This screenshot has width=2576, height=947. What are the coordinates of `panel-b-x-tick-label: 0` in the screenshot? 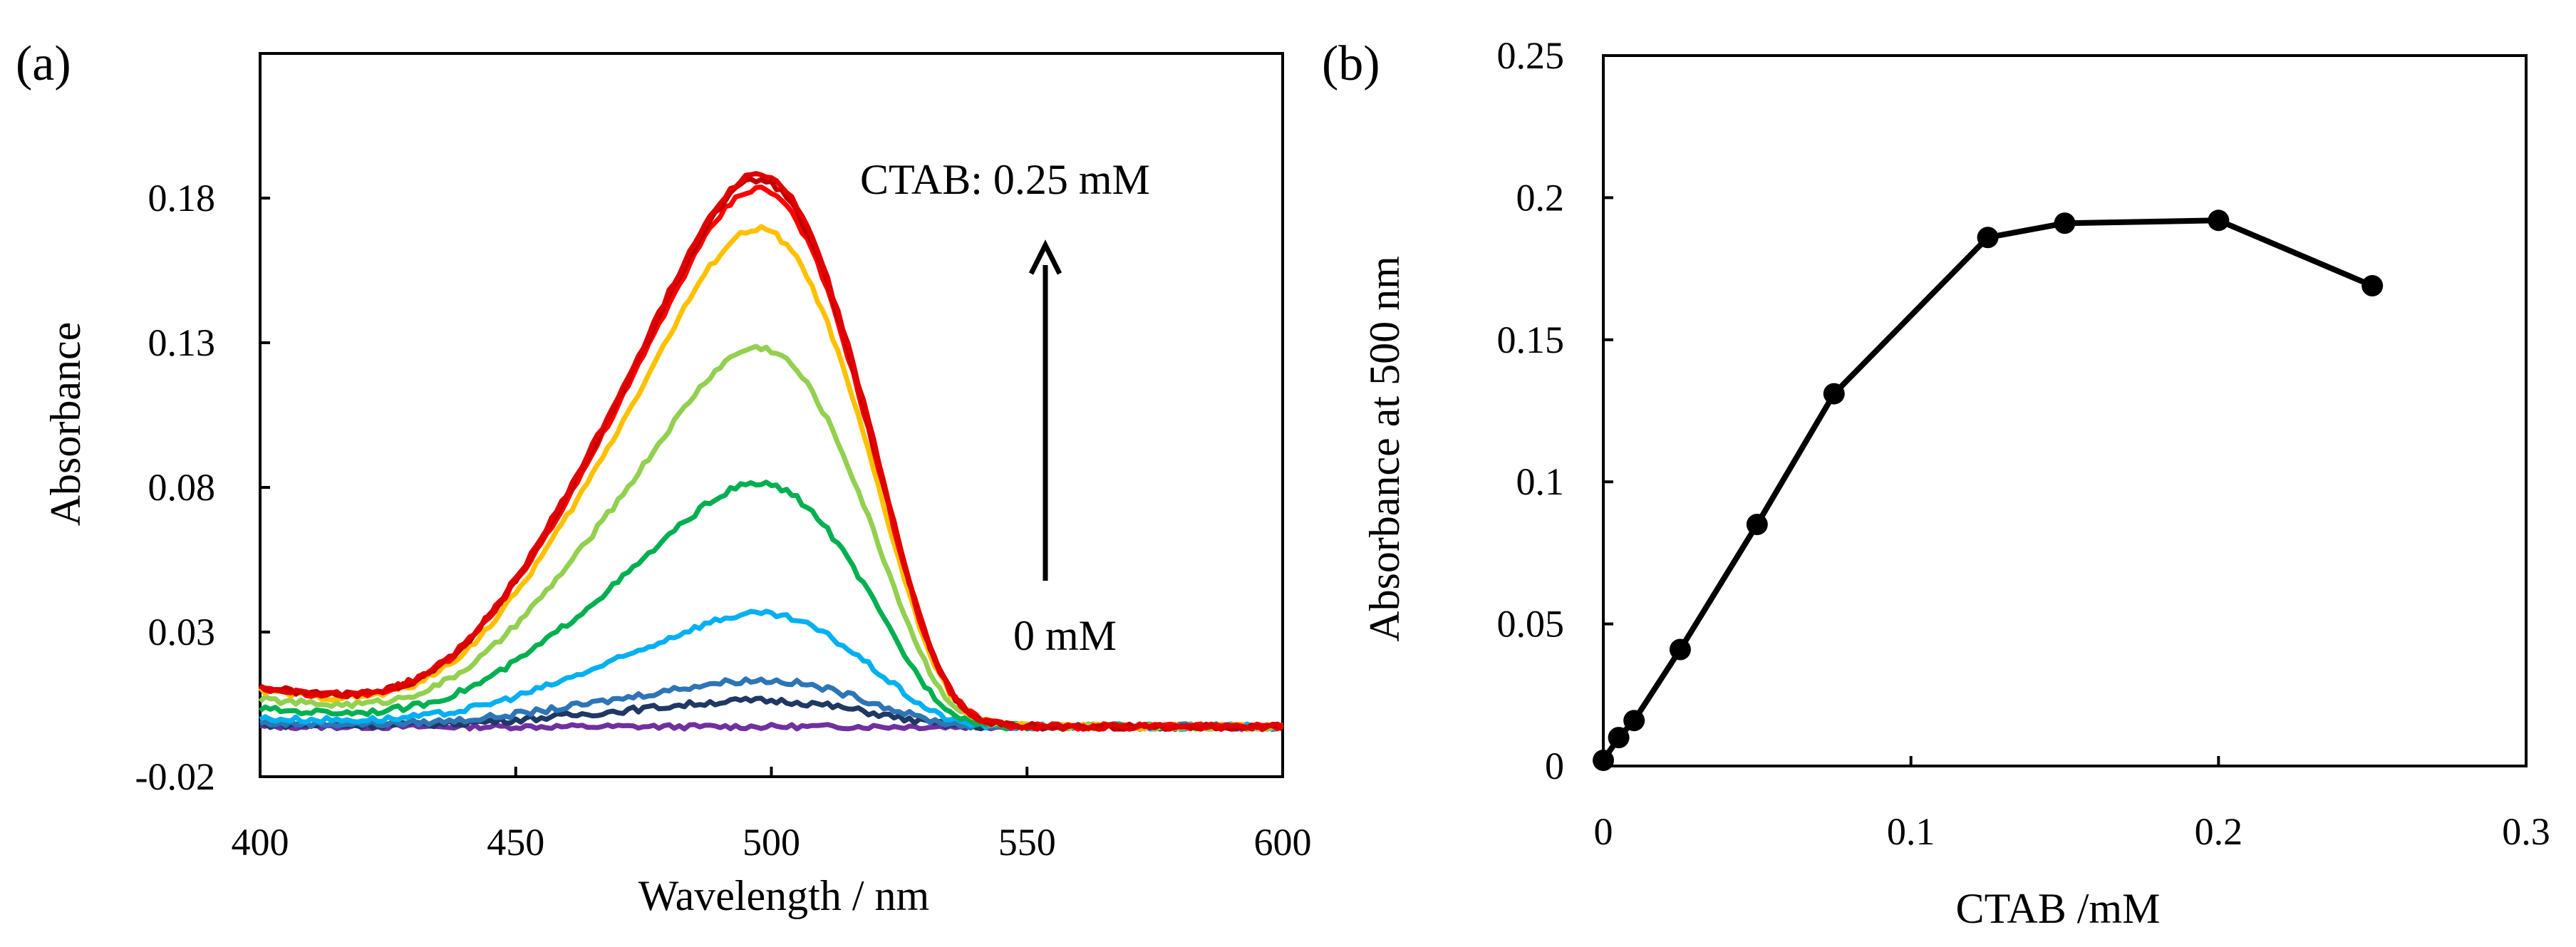 It's located at (1603, 832).